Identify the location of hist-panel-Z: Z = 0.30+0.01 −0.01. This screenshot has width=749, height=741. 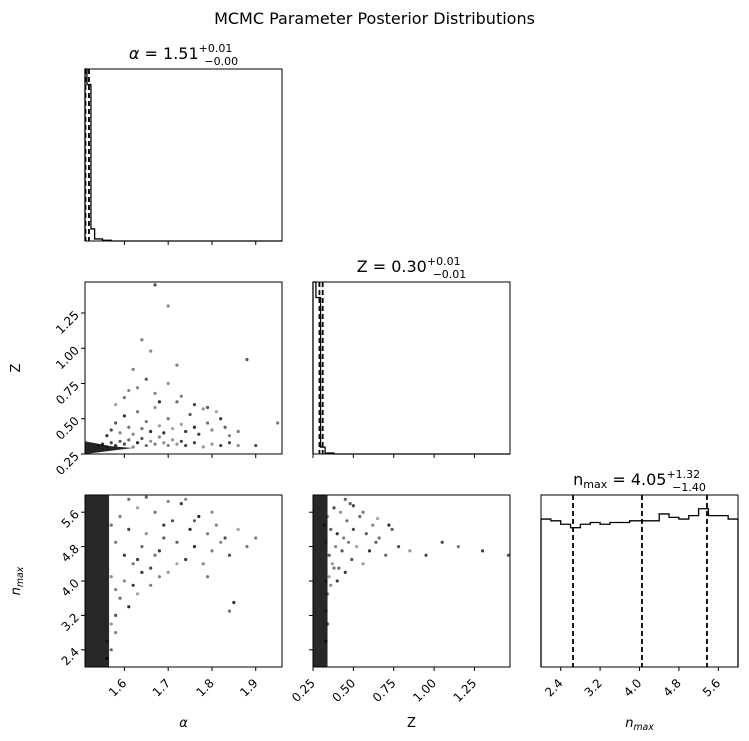
(411, 356).